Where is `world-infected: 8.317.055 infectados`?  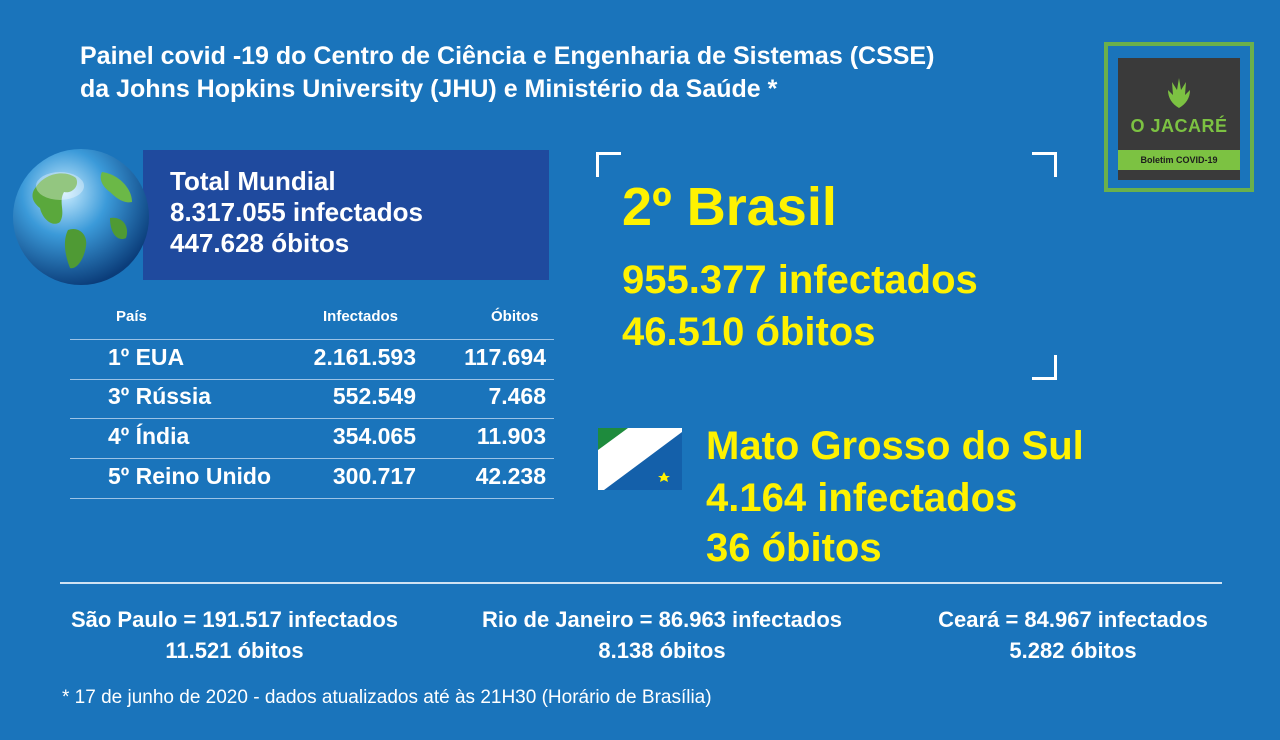 world-infected: 8.317.055 infectados is located at coordinates (296, 212).